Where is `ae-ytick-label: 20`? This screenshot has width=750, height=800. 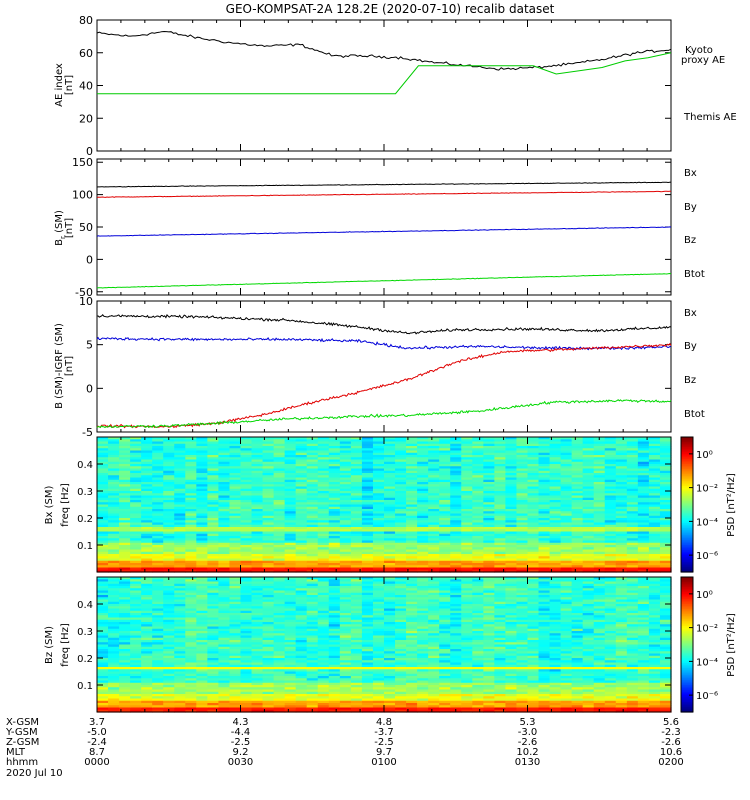
ae-ytick-label: 20 is located at coordinates (86, 118).